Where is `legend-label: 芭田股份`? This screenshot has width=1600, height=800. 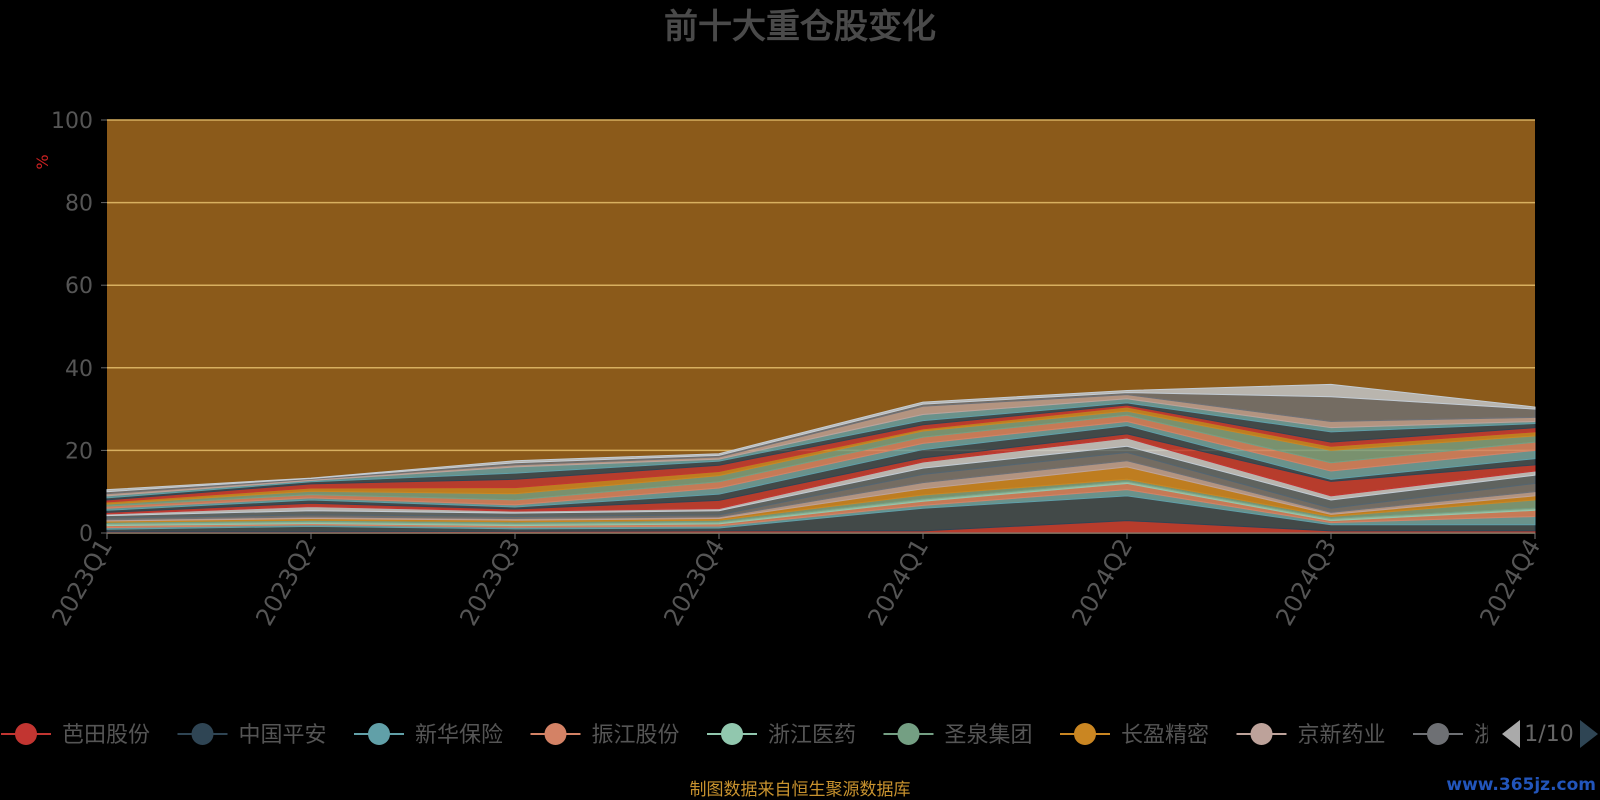
legend-label: 芭田股份 is located at coordinates (106, 735).